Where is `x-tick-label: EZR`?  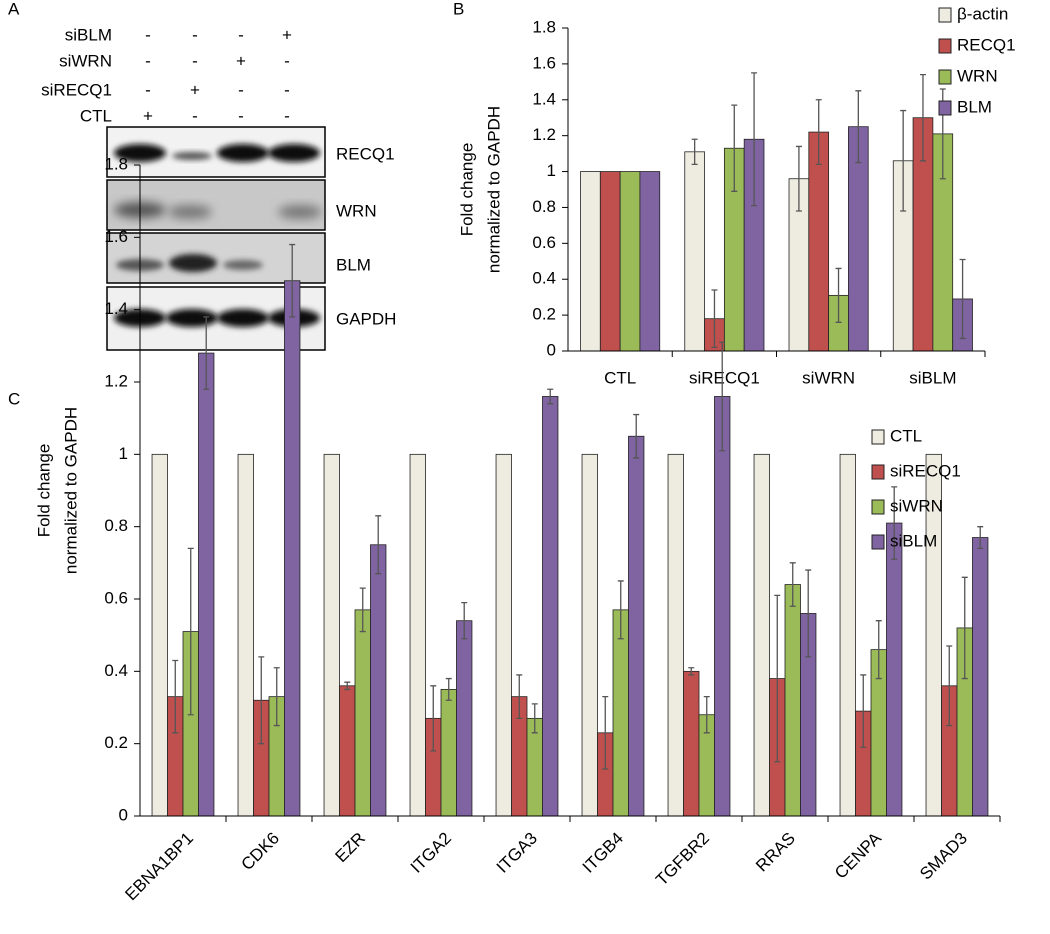
x-tick-label: EZR is located at coordinates (350, 847).